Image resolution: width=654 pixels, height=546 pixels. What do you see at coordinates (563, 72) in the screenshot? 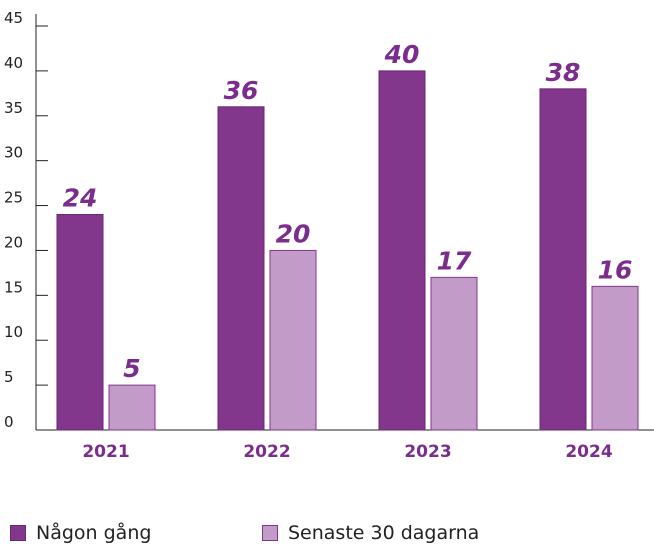
I see `data-label-nagon-gang: 38` at bounding box center [563, 72].